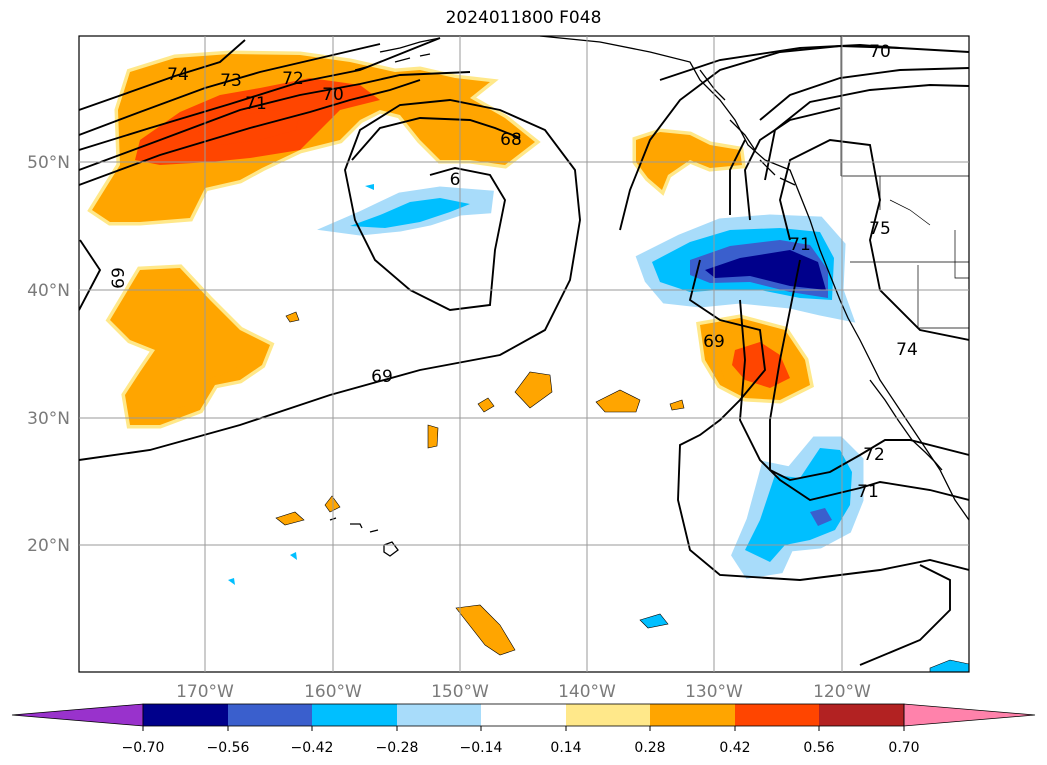 The image size is (1047, 765). Describe the element at coordinates (523, 692) in the screenshot. I see `longitude-labels: 170°W 160°W 150°W 140°W 130°W 120°W` at that location.